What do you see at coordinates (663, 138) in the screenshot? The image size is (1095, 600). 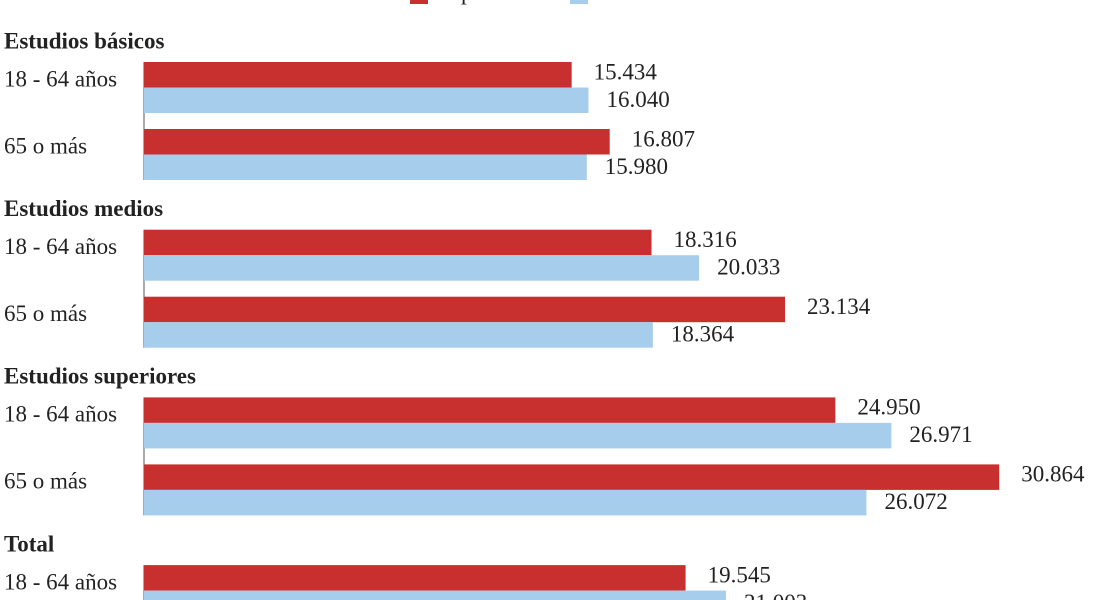 I see `value-label: 16.807` at bounding box center [663, 138].